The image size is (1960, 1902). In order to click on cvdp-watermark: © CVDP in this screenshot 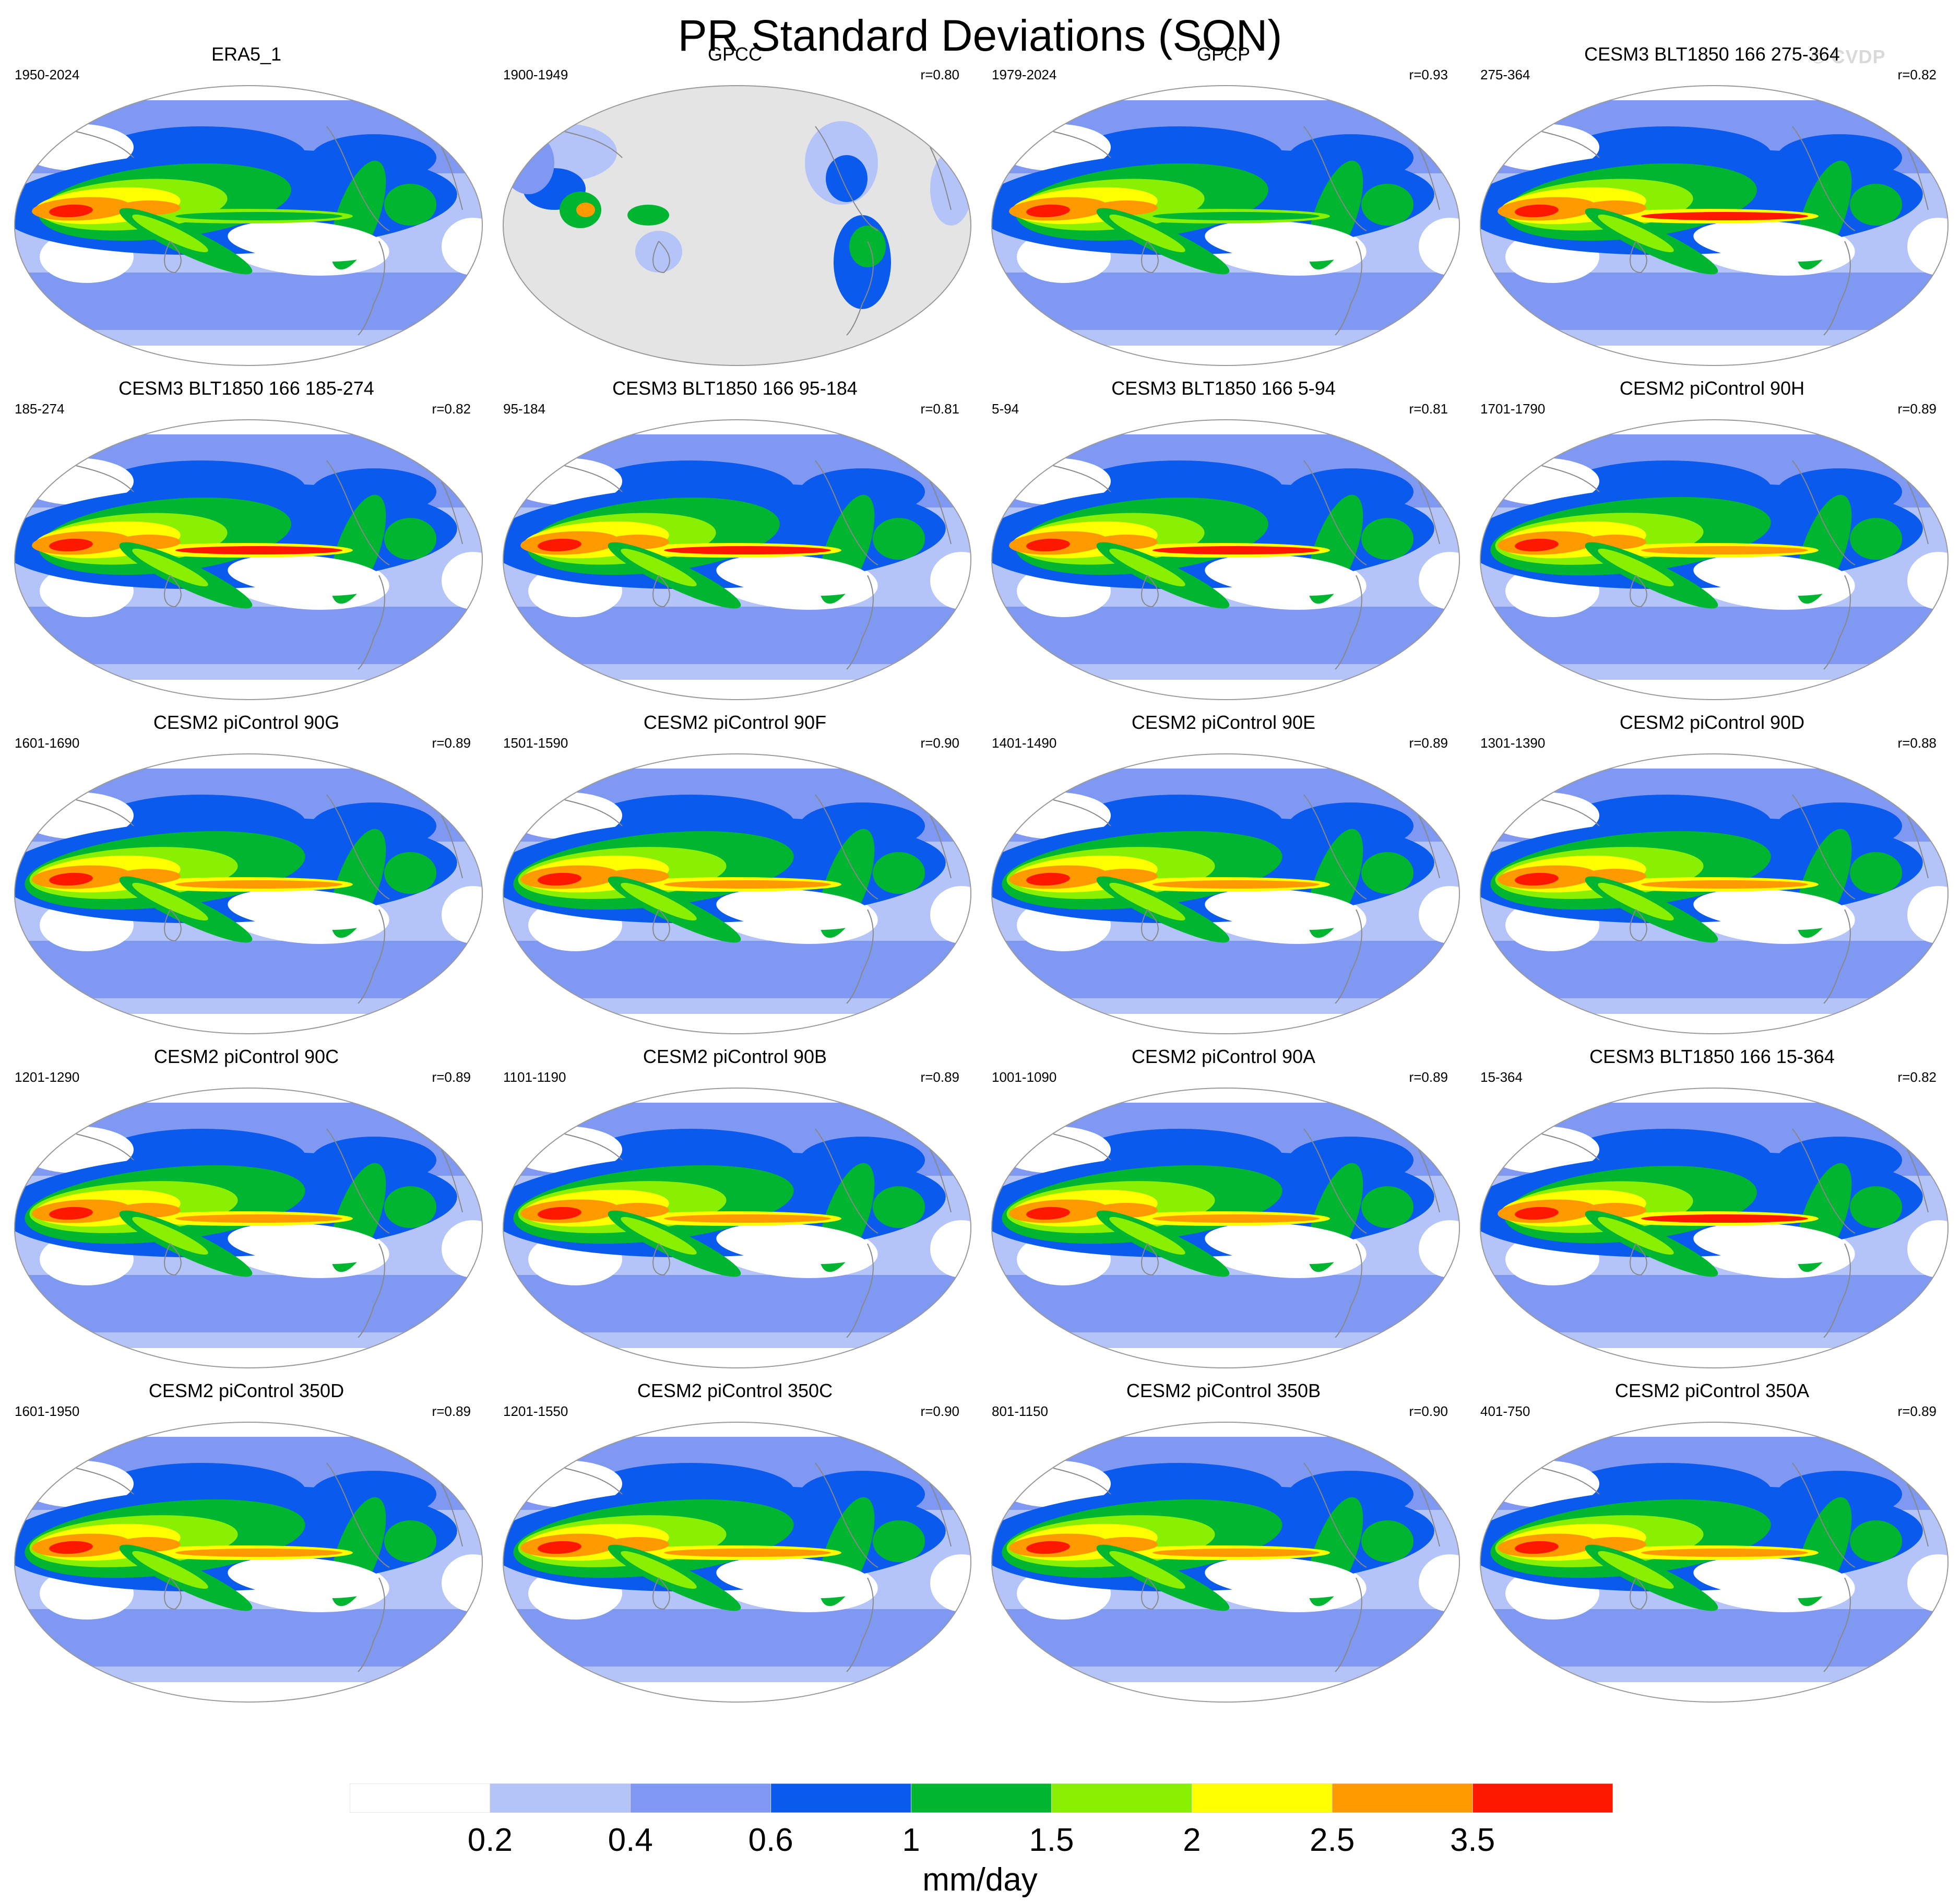, I will do `click(1848, 56)`.